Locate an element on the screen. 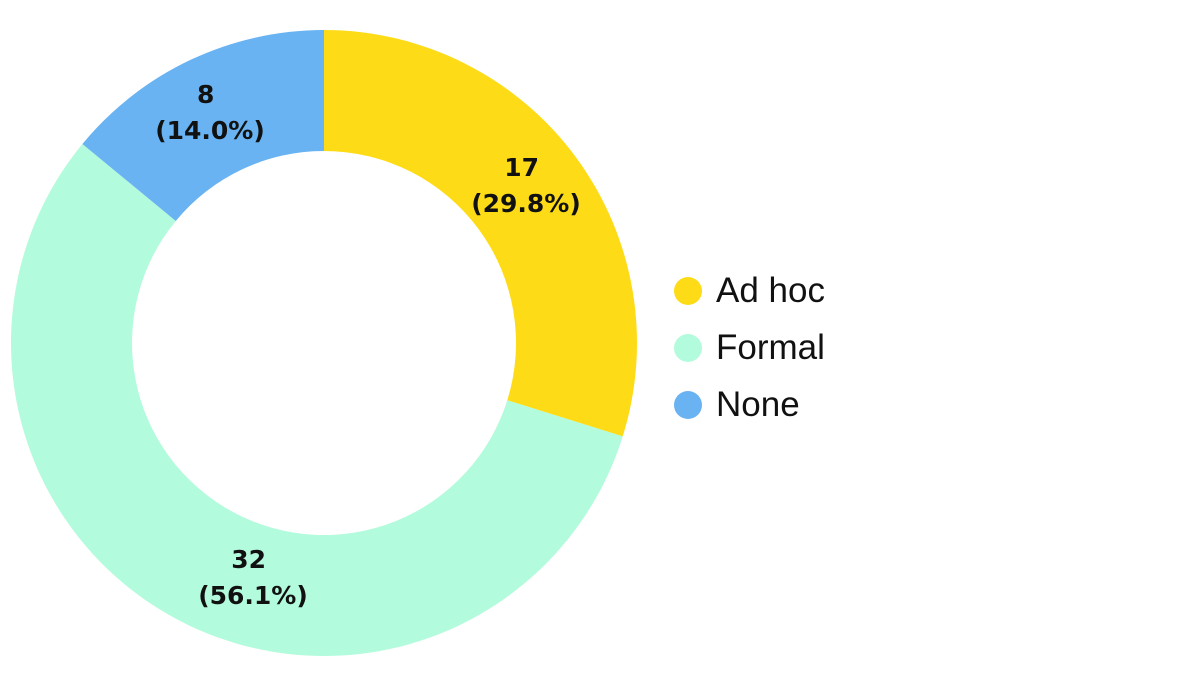 This screenshot has width=1200, height=674. legend-label: Formal is located at coordinates (770, 347).